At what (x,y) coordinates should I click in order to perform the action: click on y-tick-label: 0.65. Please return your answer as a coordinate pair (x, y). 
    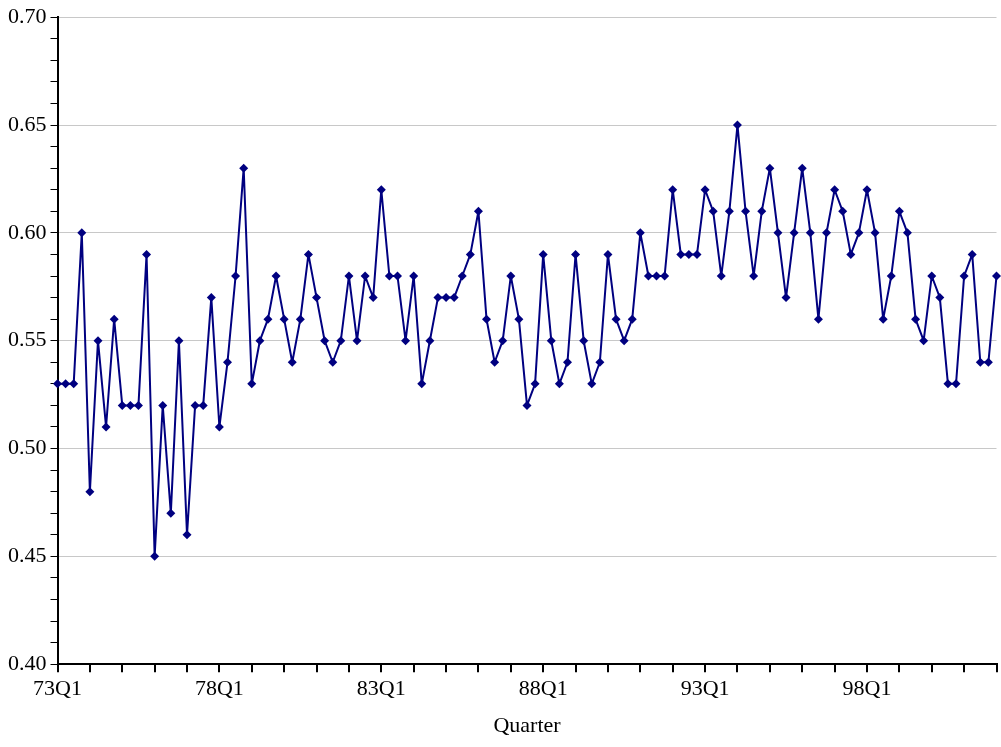
    Looking at the image, I should click on (27, 123).